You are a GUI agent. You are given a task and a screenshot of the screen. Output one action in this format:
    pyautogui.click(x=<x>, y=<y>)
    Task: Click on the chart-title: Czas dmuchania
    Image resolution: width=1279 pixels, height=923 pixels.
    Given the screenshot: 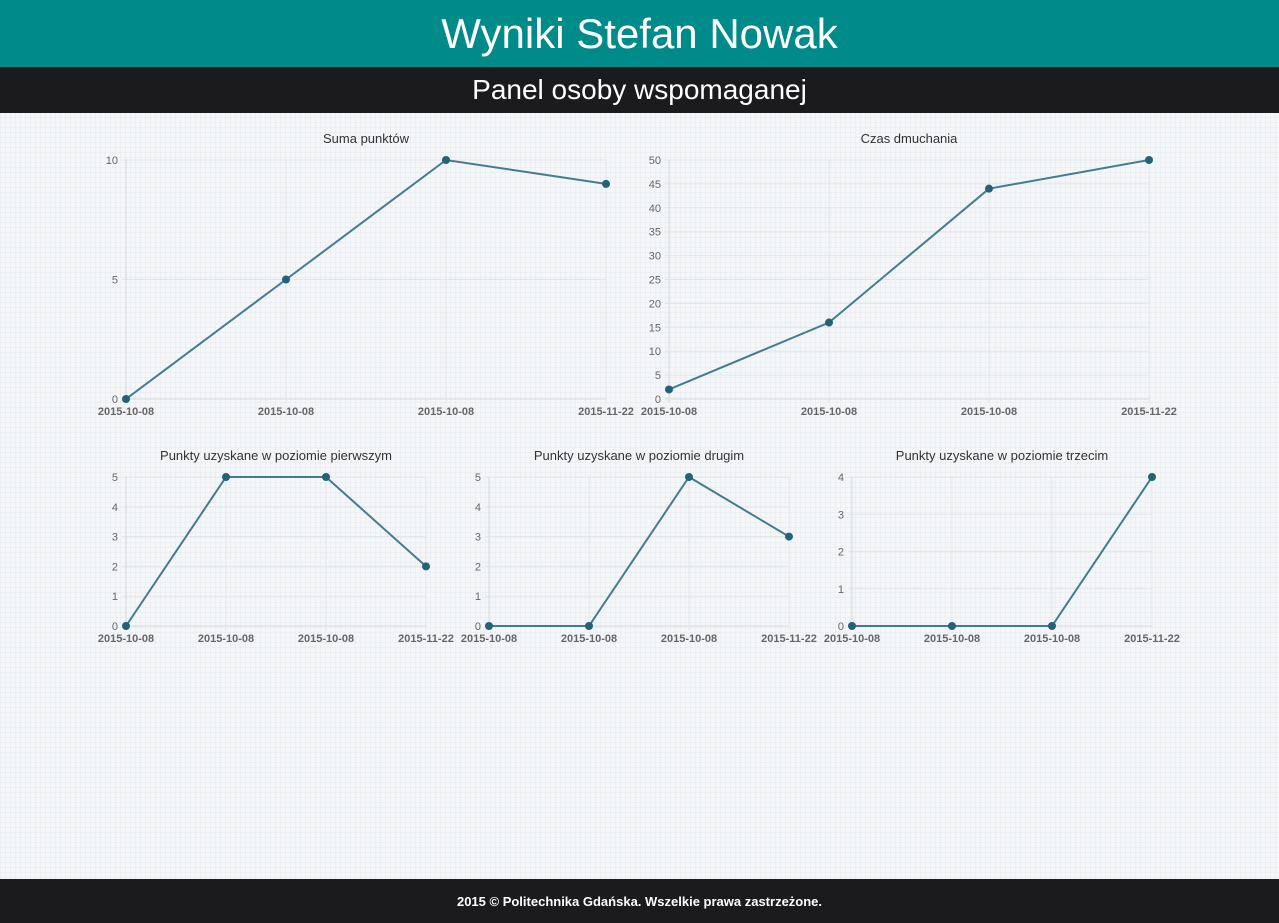 What is the action you would take?
    pyautogui.click(x=910, y=138)
    